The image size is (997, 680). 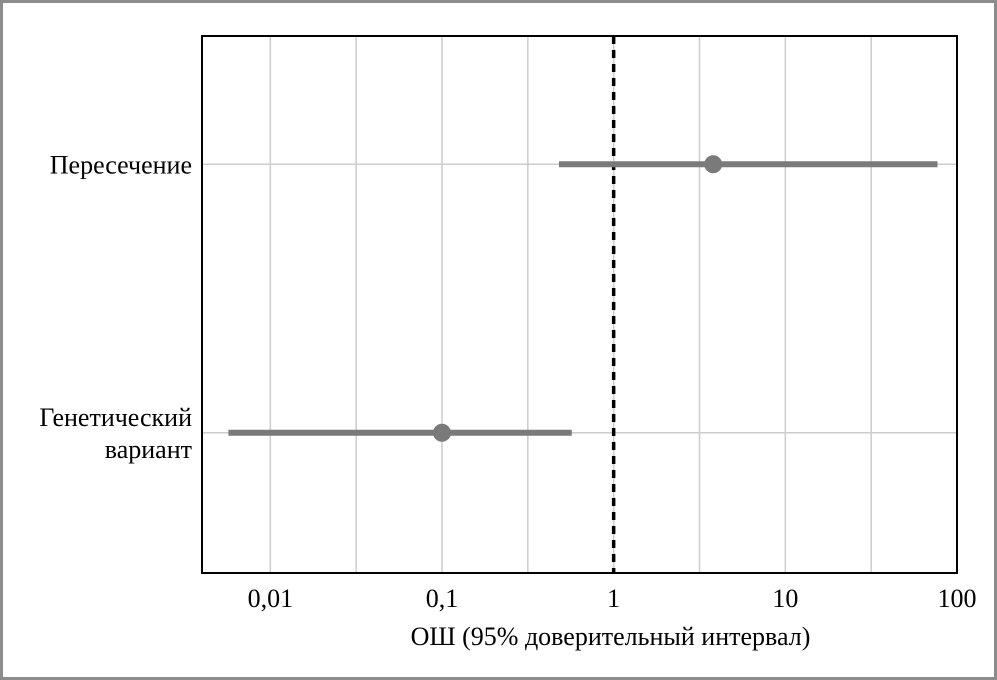 I want to click on x-tick-label: 10, so click(x=785, y=598).